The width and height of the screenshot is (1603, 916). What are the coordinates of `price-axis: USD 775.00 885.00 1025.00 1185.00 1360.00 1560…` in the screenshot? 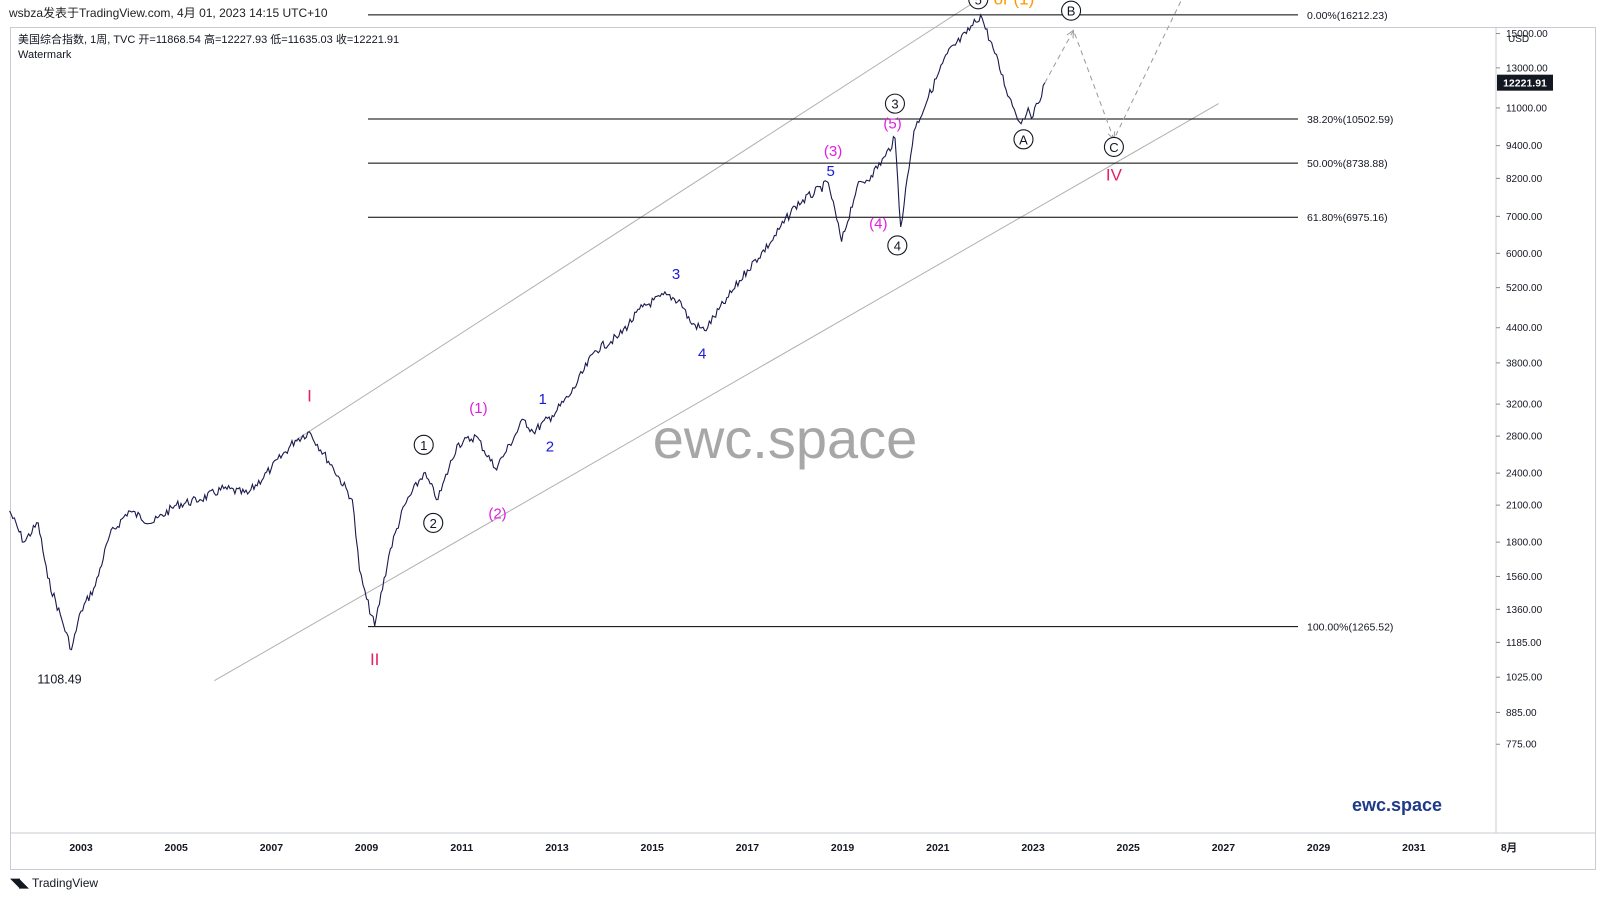 It's located at (1522, 375).